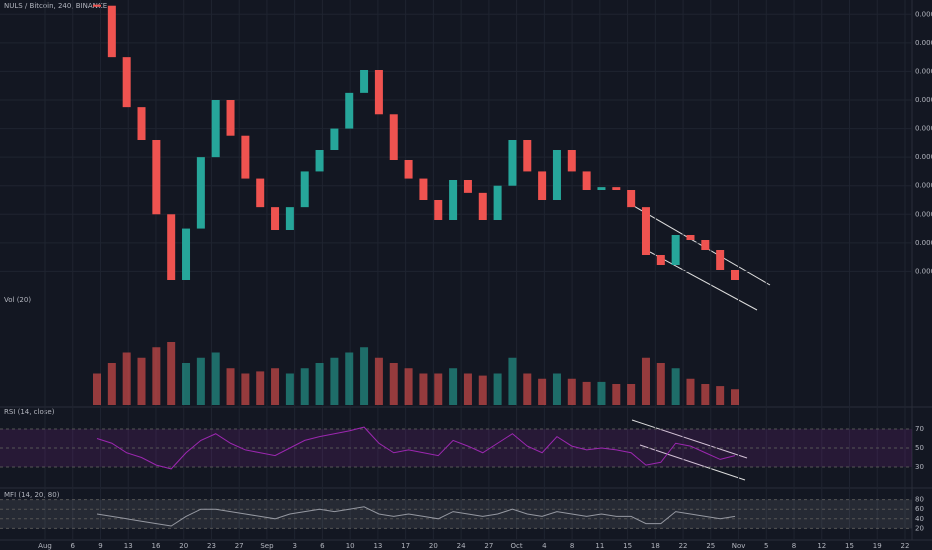 This screenshot has width=932, height=550. I want to click on y-tick-label: 0.000034, so click(923, 214).